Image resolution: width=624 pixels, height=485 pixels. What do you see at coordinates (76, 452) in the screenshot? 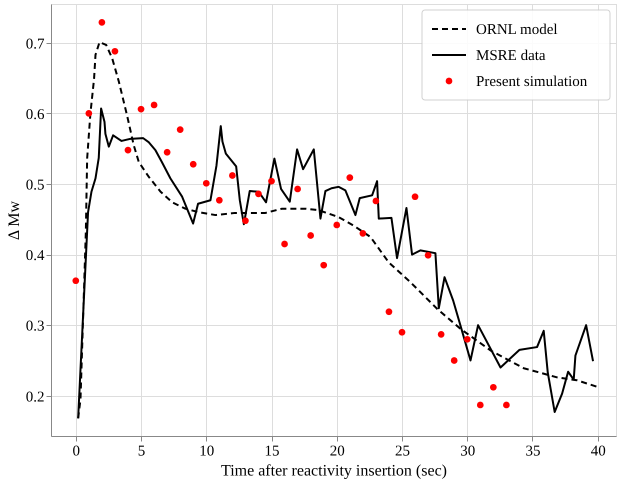
I see `x-tick-label: 0` at bounding box center [76, 452].